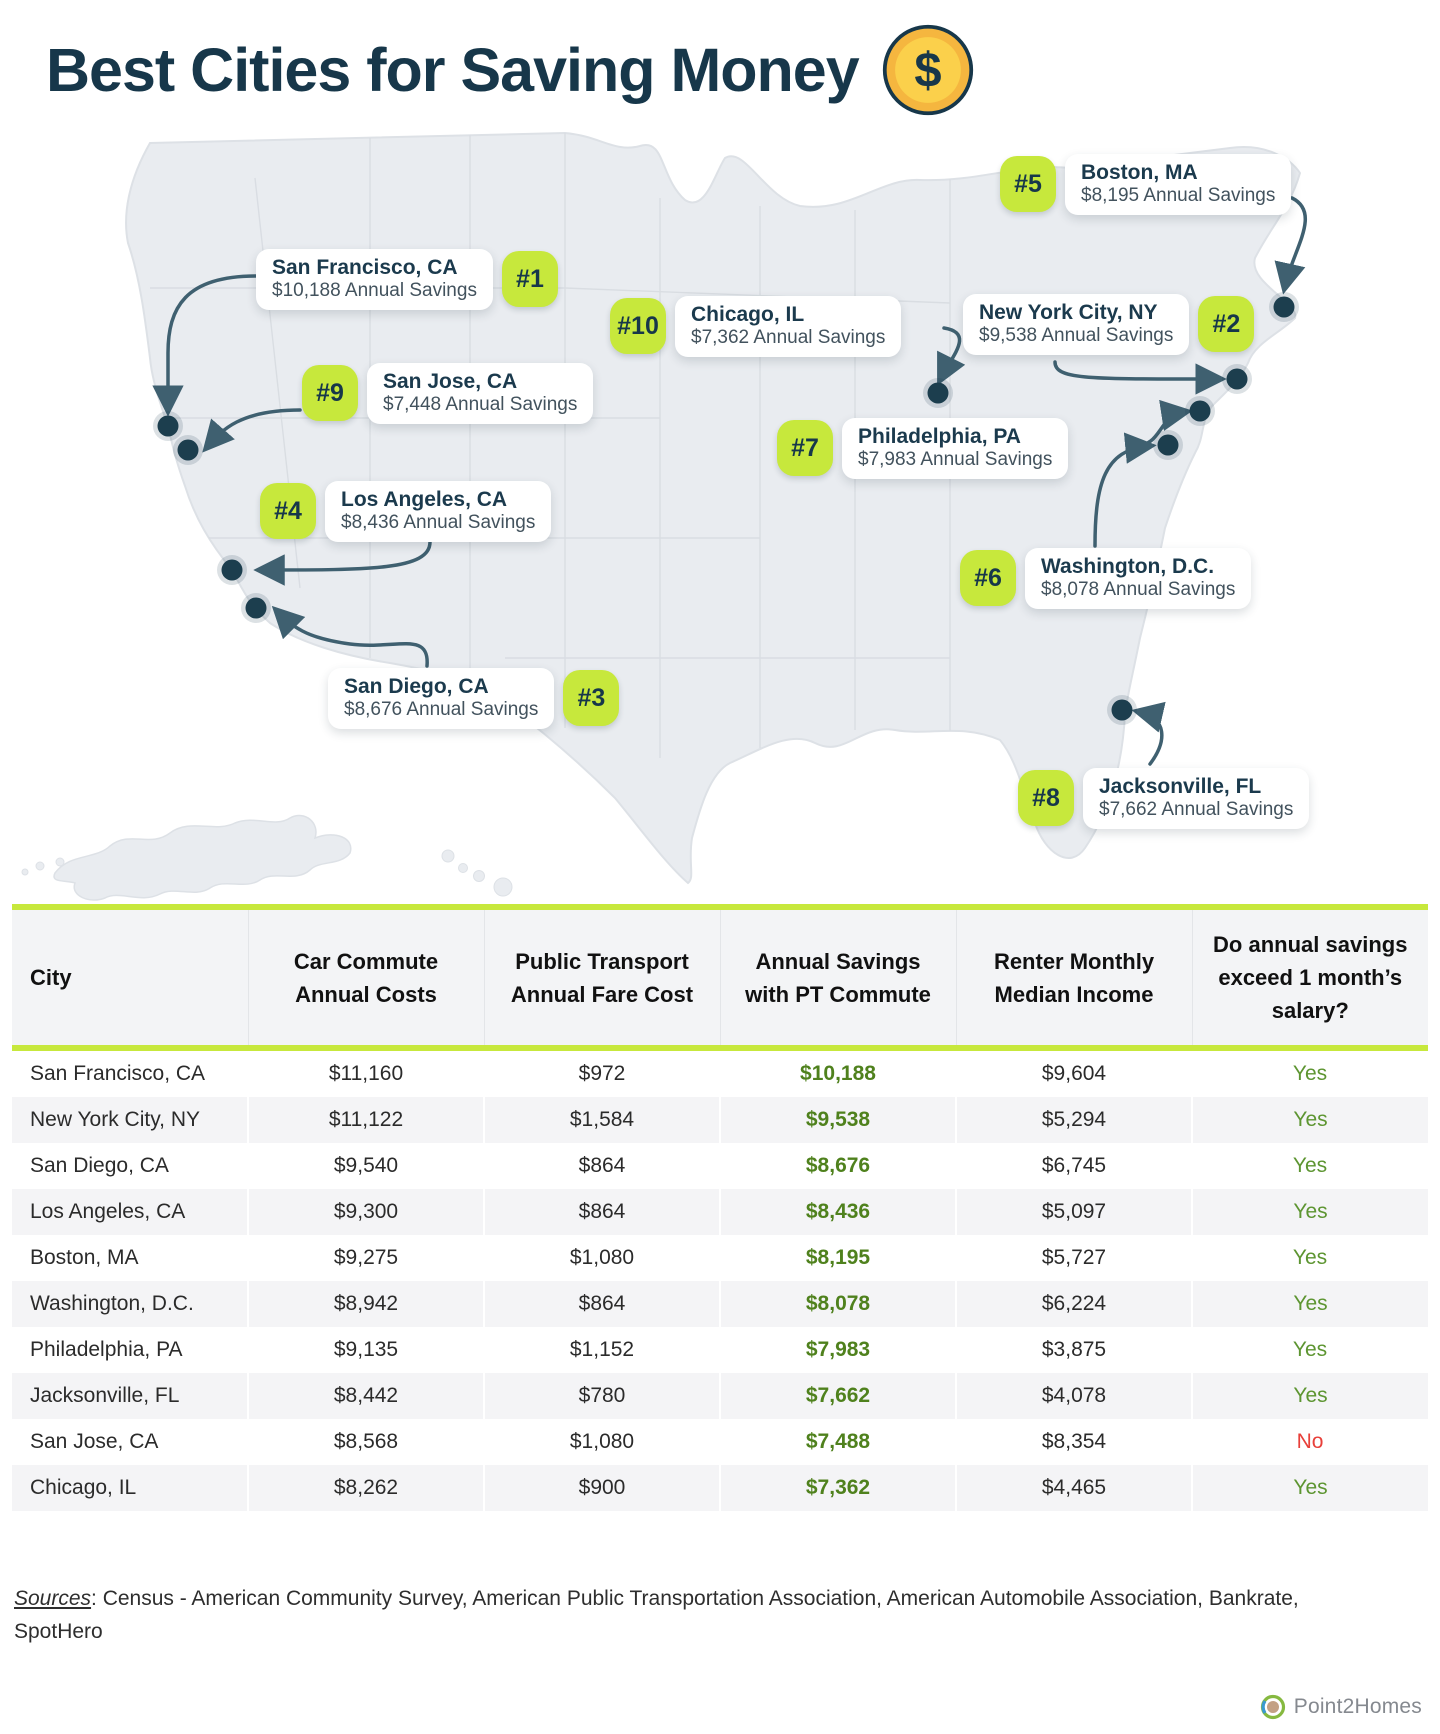 The width and height of the screenshot is (1440, 1734). Describe the element at coordinates (365, 1212) in the screenshot. I see `cell-car: $9,300` at that location.